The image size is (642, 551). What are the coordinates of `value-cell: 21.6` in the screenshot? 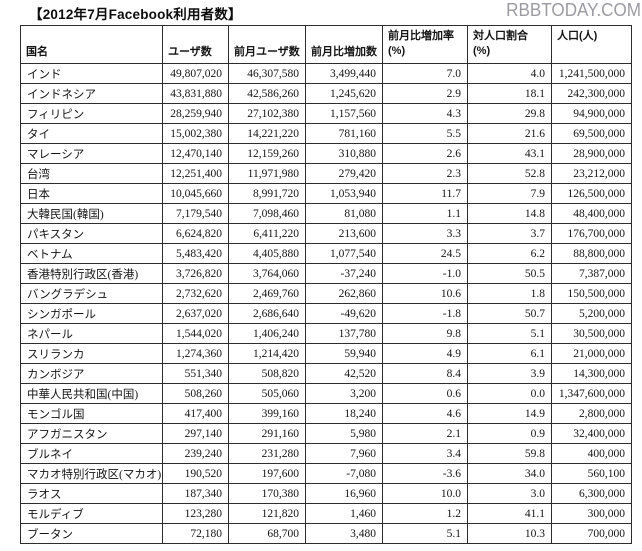 It's located at (509, 133).